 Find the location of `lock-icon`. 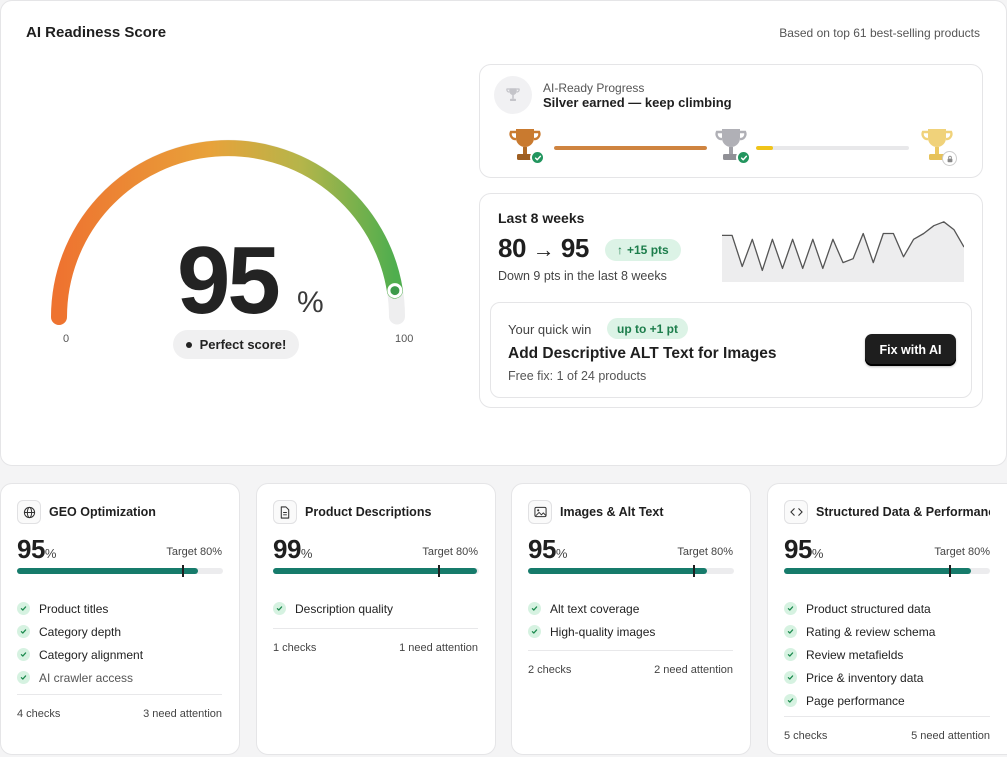

lock-icon is located at coordinates (949, 158).